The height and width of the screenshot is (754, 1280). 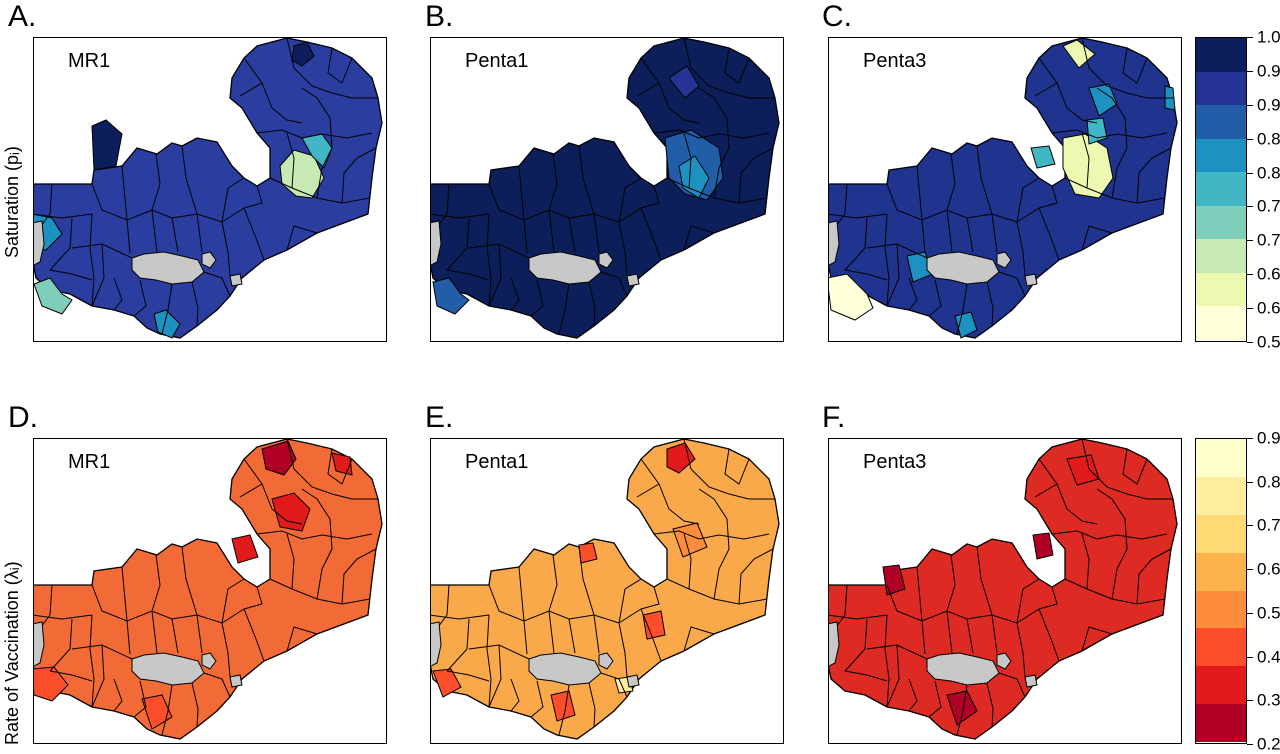 What do you see at coordinates (895, 61) in the screenshot?
I see `panel-title-c: Penta3` at bounding box center [895, 61].